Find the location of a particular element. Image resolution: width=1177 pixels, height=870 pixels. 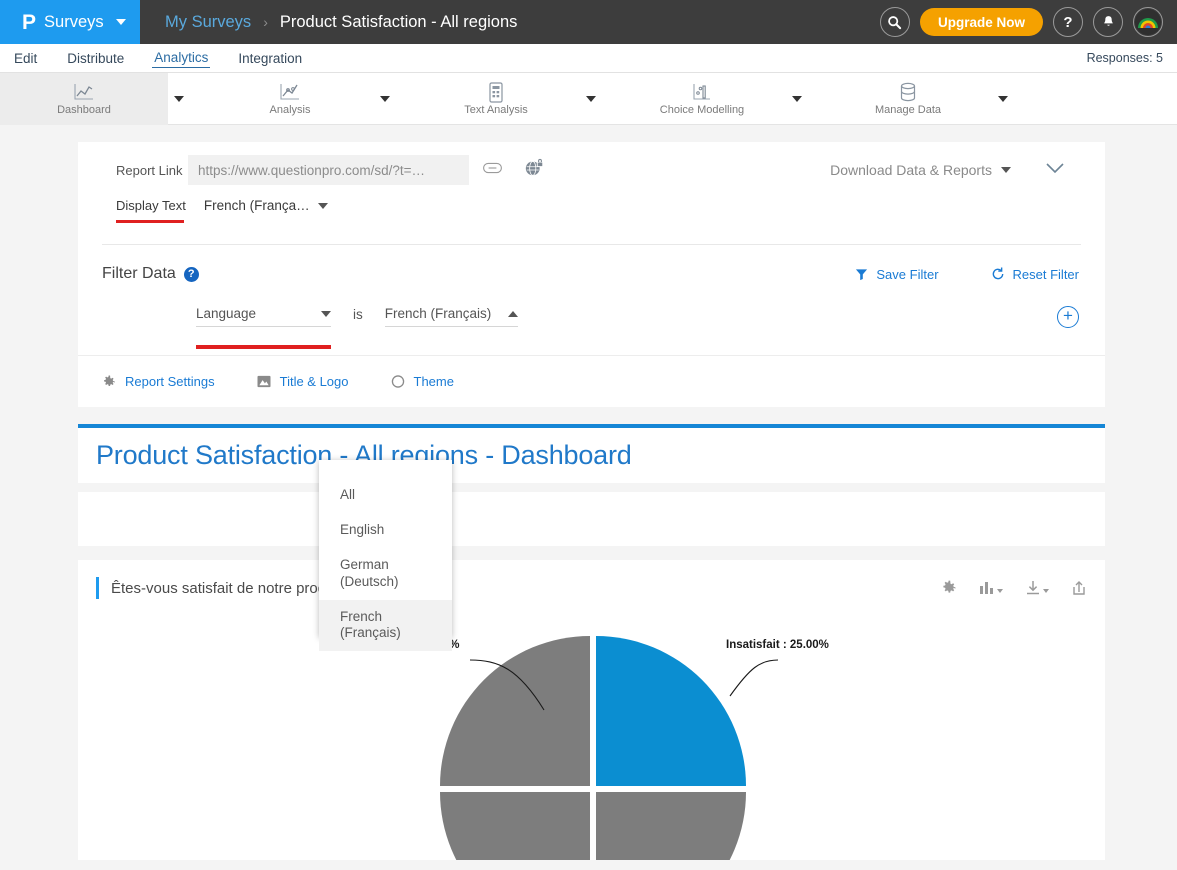

module-choice-modelling: Choice Modelling is located at coordinates (721, 98).